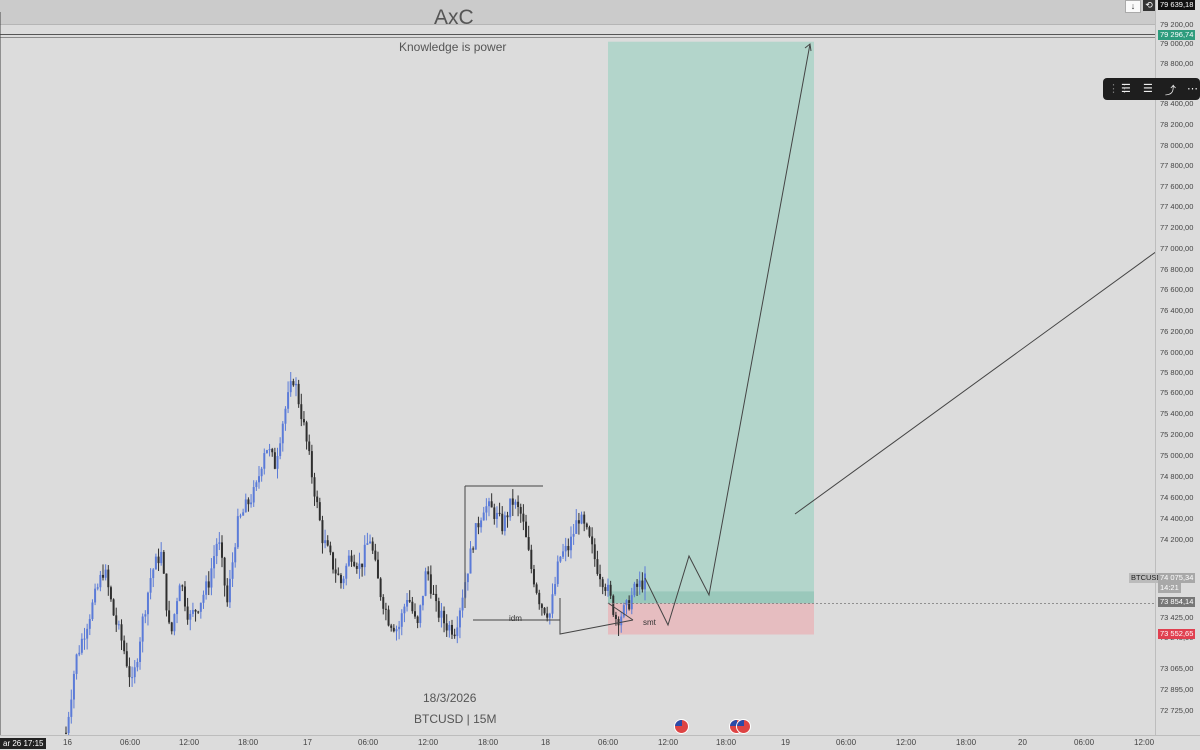  I want to click on y-tick-label: 73 065,00, so click(1177, 668).